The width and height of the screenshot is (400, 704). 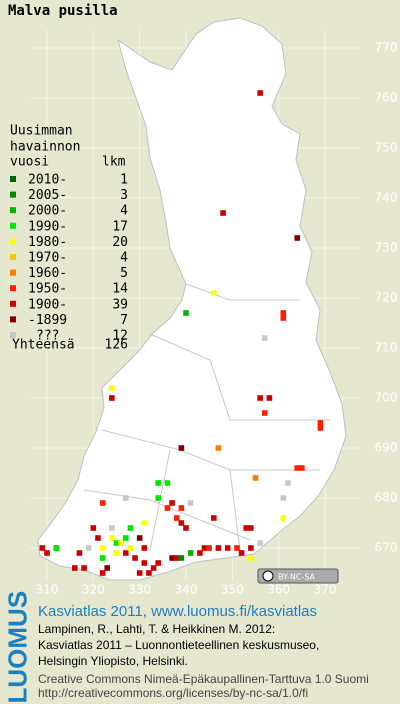 I want to click on total-count: 126, so click(x=116, y=345).